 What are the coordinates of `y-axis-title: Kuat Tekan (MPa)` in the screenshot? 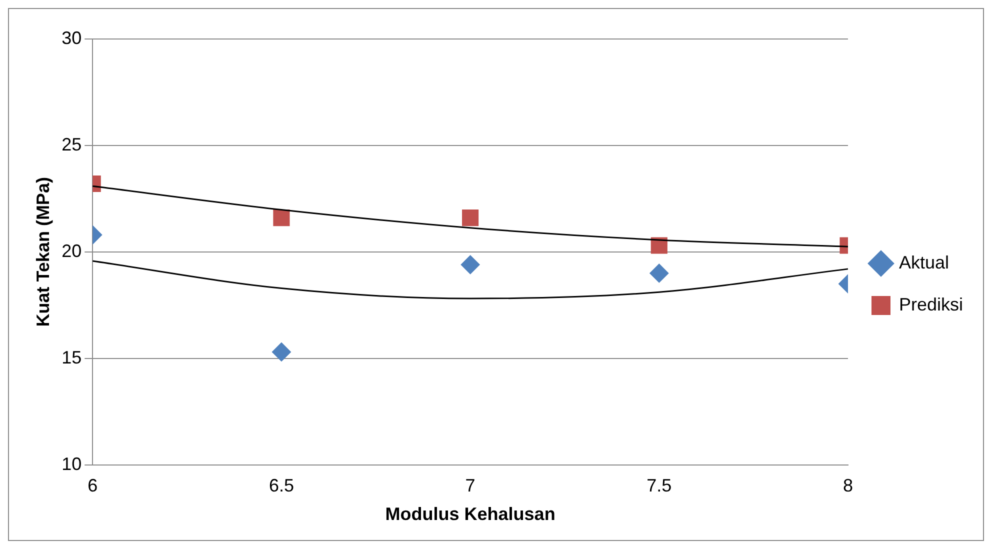 It's located at (42, 252).